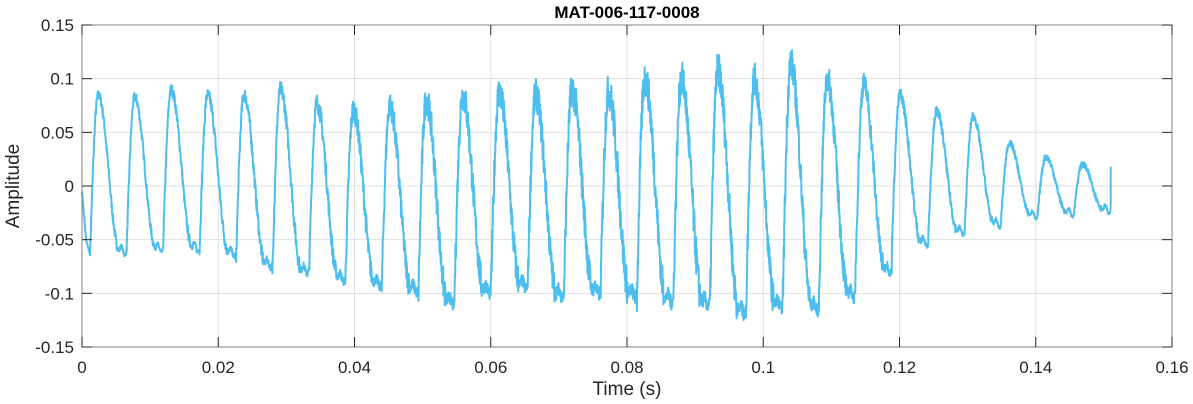  What do you see at coordinates (1035, 367) in the screenshot?
I see `x-tick-label: 0.14` at bounding box center [1035, 367].